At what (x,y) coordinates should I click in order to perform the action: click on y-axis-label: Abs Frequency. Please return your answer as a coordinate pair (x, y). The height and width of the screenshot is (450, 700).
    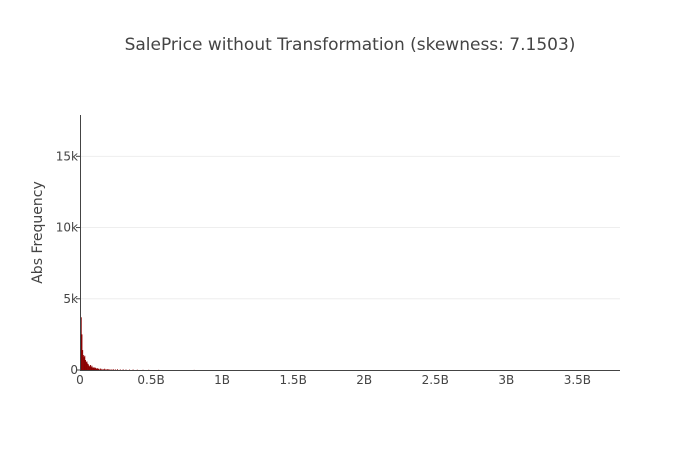
    Looking at the image, I should click on (38, 232).